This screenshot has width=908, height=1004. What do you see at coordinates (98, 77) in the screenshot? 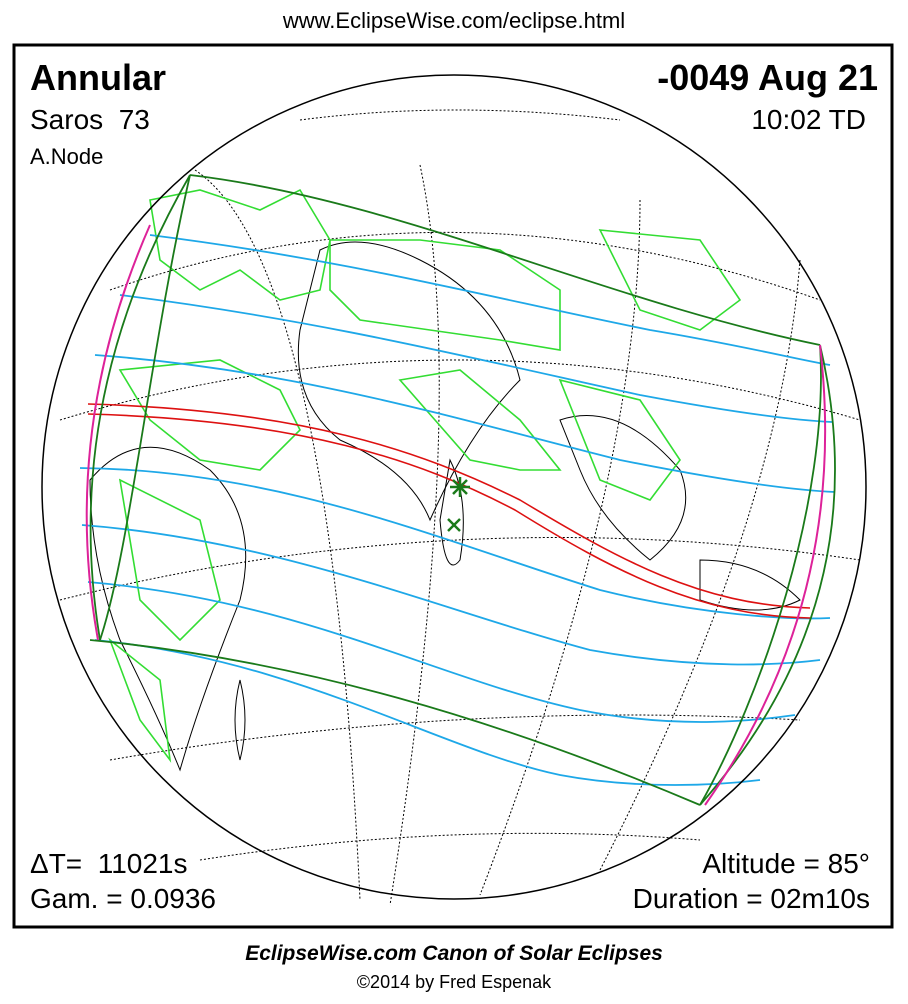
I see `eclipse-type: Annular` at bounding box center [98, 77].